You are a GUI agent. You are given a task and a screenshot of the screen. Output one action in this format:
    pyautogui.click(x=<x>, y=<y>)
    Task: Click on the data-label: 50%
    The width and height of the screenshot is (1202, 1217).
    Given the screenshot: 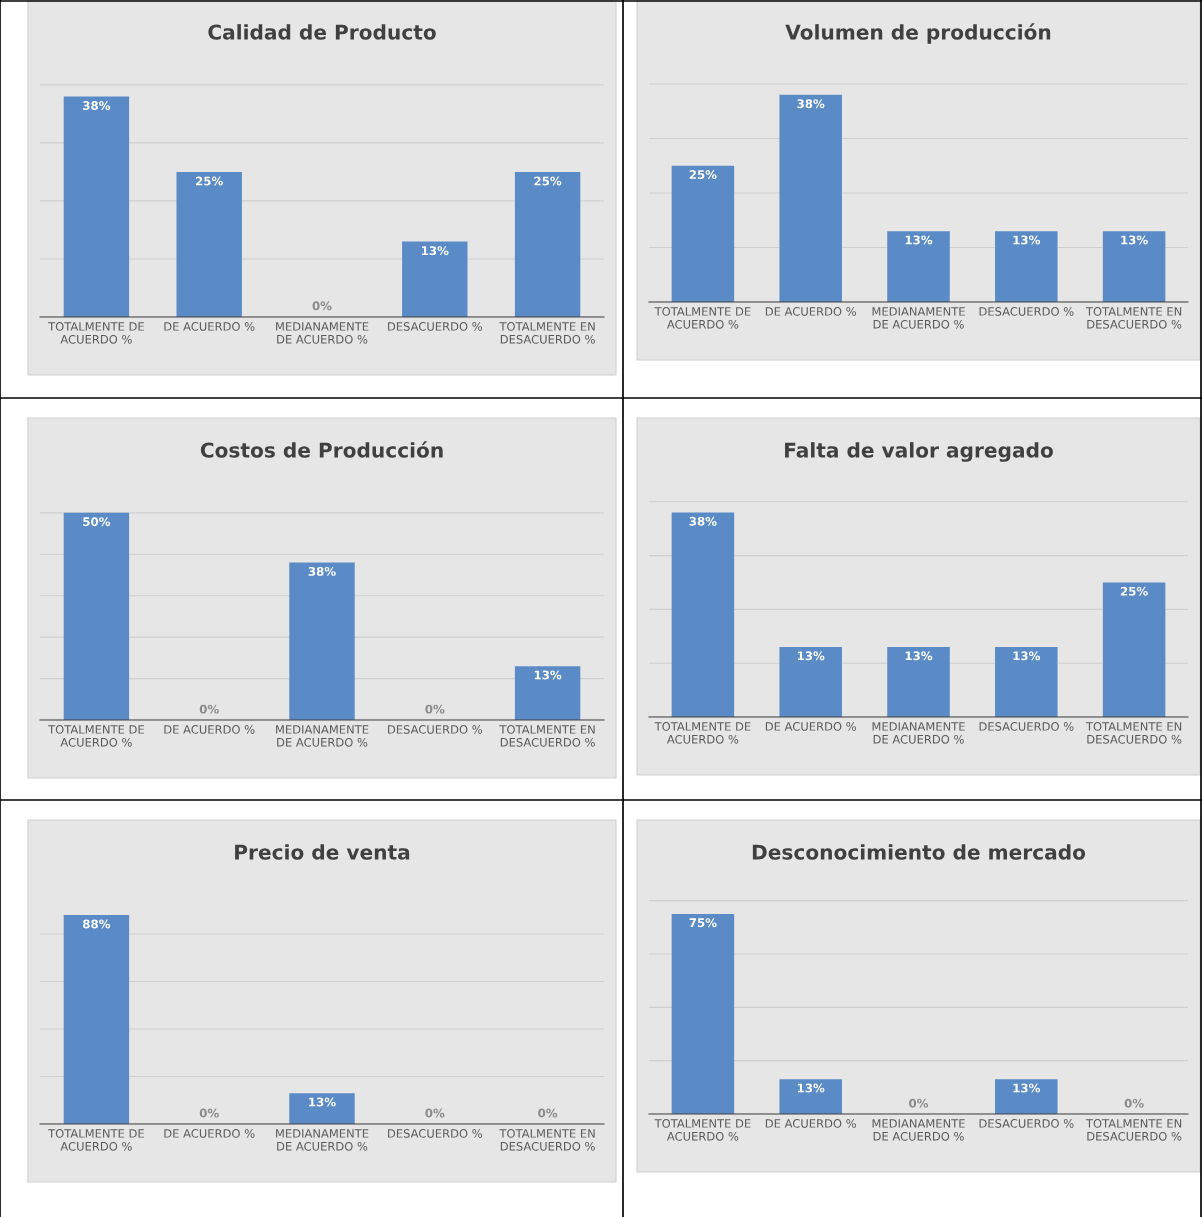 What is the action you would take?
    pyautogui.click(x=97, y=522)
    